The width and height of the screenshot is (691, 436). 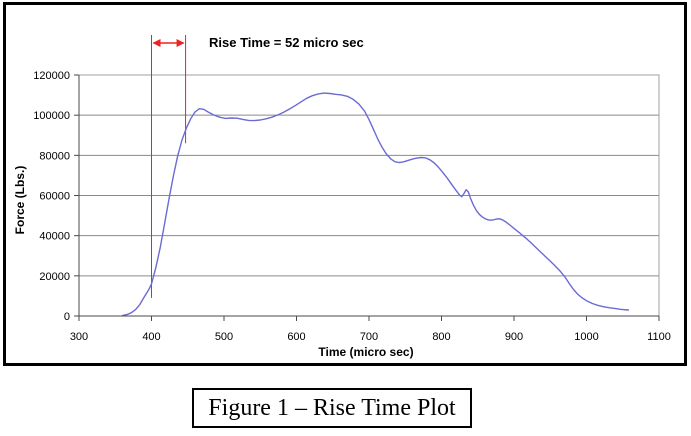 What do you see at coordinates (20, 200) in the screenshot?
I see `y-axis-title: Force (Lbs.)` at bounding box center [20, 200].